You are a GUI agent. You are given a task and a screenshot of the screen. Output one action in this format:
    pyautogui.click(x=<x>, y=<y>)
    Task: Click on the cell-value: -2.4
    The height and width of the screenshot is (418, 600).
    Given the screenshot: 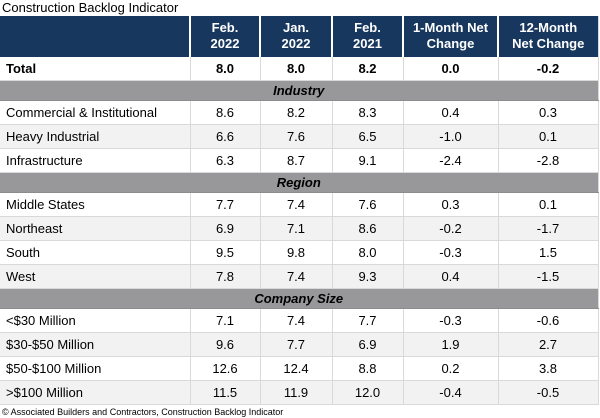 What is the action you would take?
    pyautogui.click(x=450, y=160)
    